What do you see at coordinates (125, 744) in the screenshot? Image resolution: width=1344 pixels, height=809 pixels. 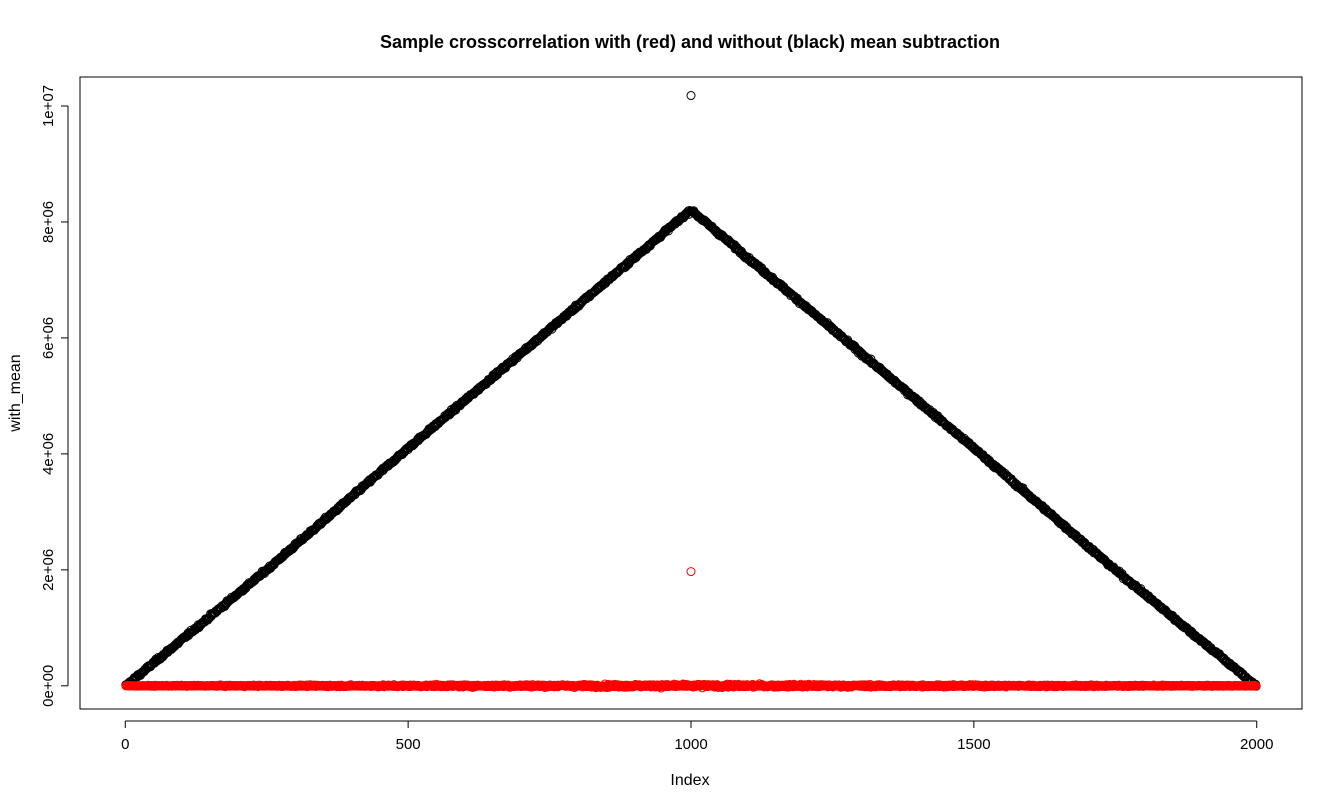 I see `x-tick-label: 0` at bounding box center [125, 744].